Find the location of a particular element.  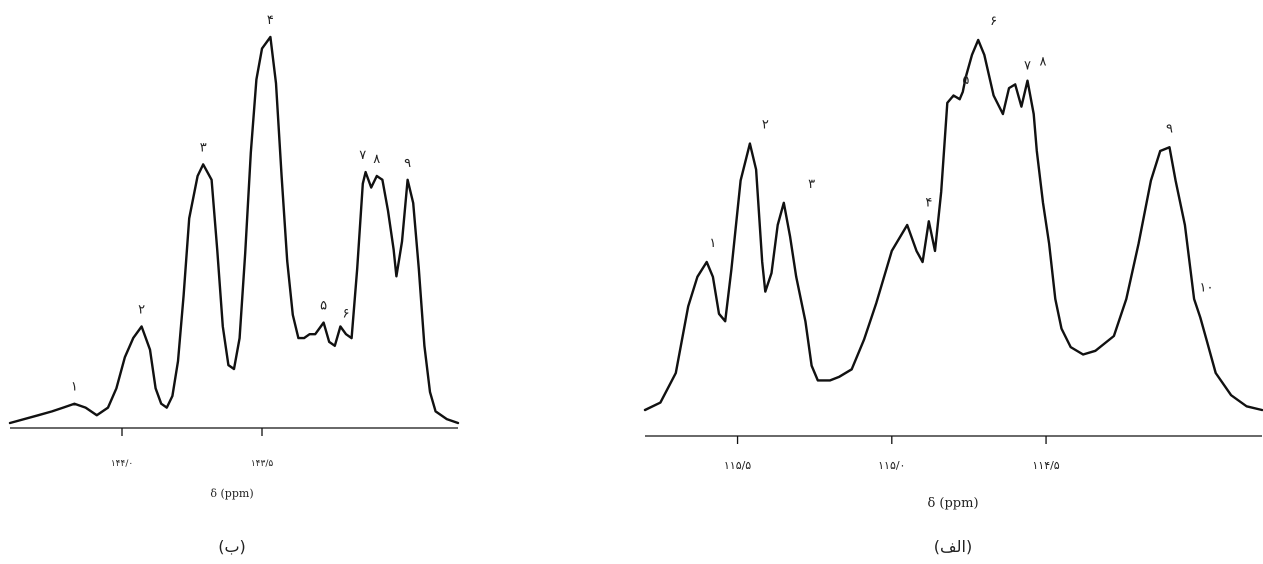

peak-label-alef-6: ۶ is located at coordinates (993, 21).